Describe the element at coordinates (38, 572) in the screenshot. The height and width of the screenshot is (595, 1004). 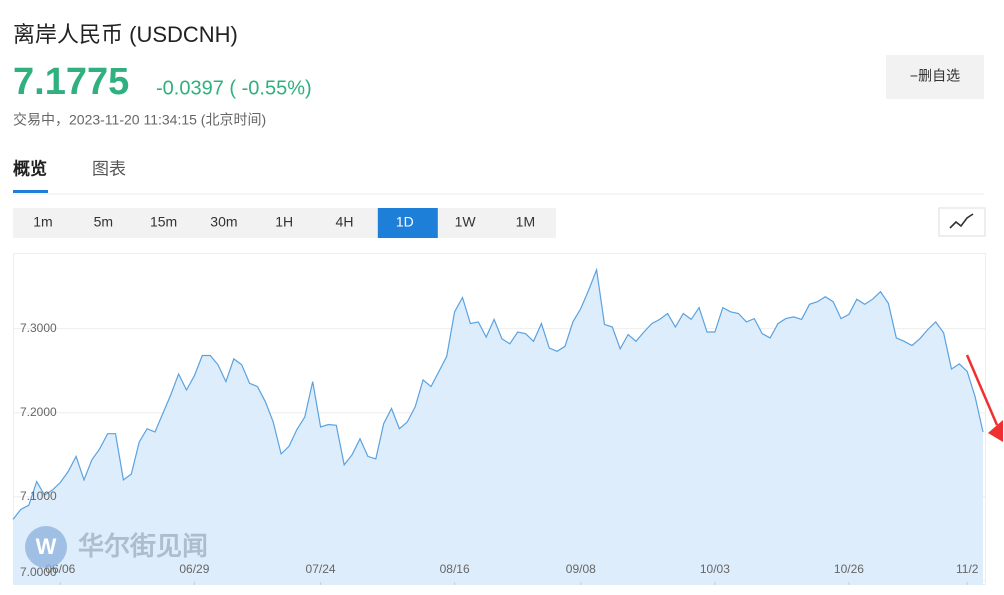
I see `y-tick-label: 7.0000` at that location.